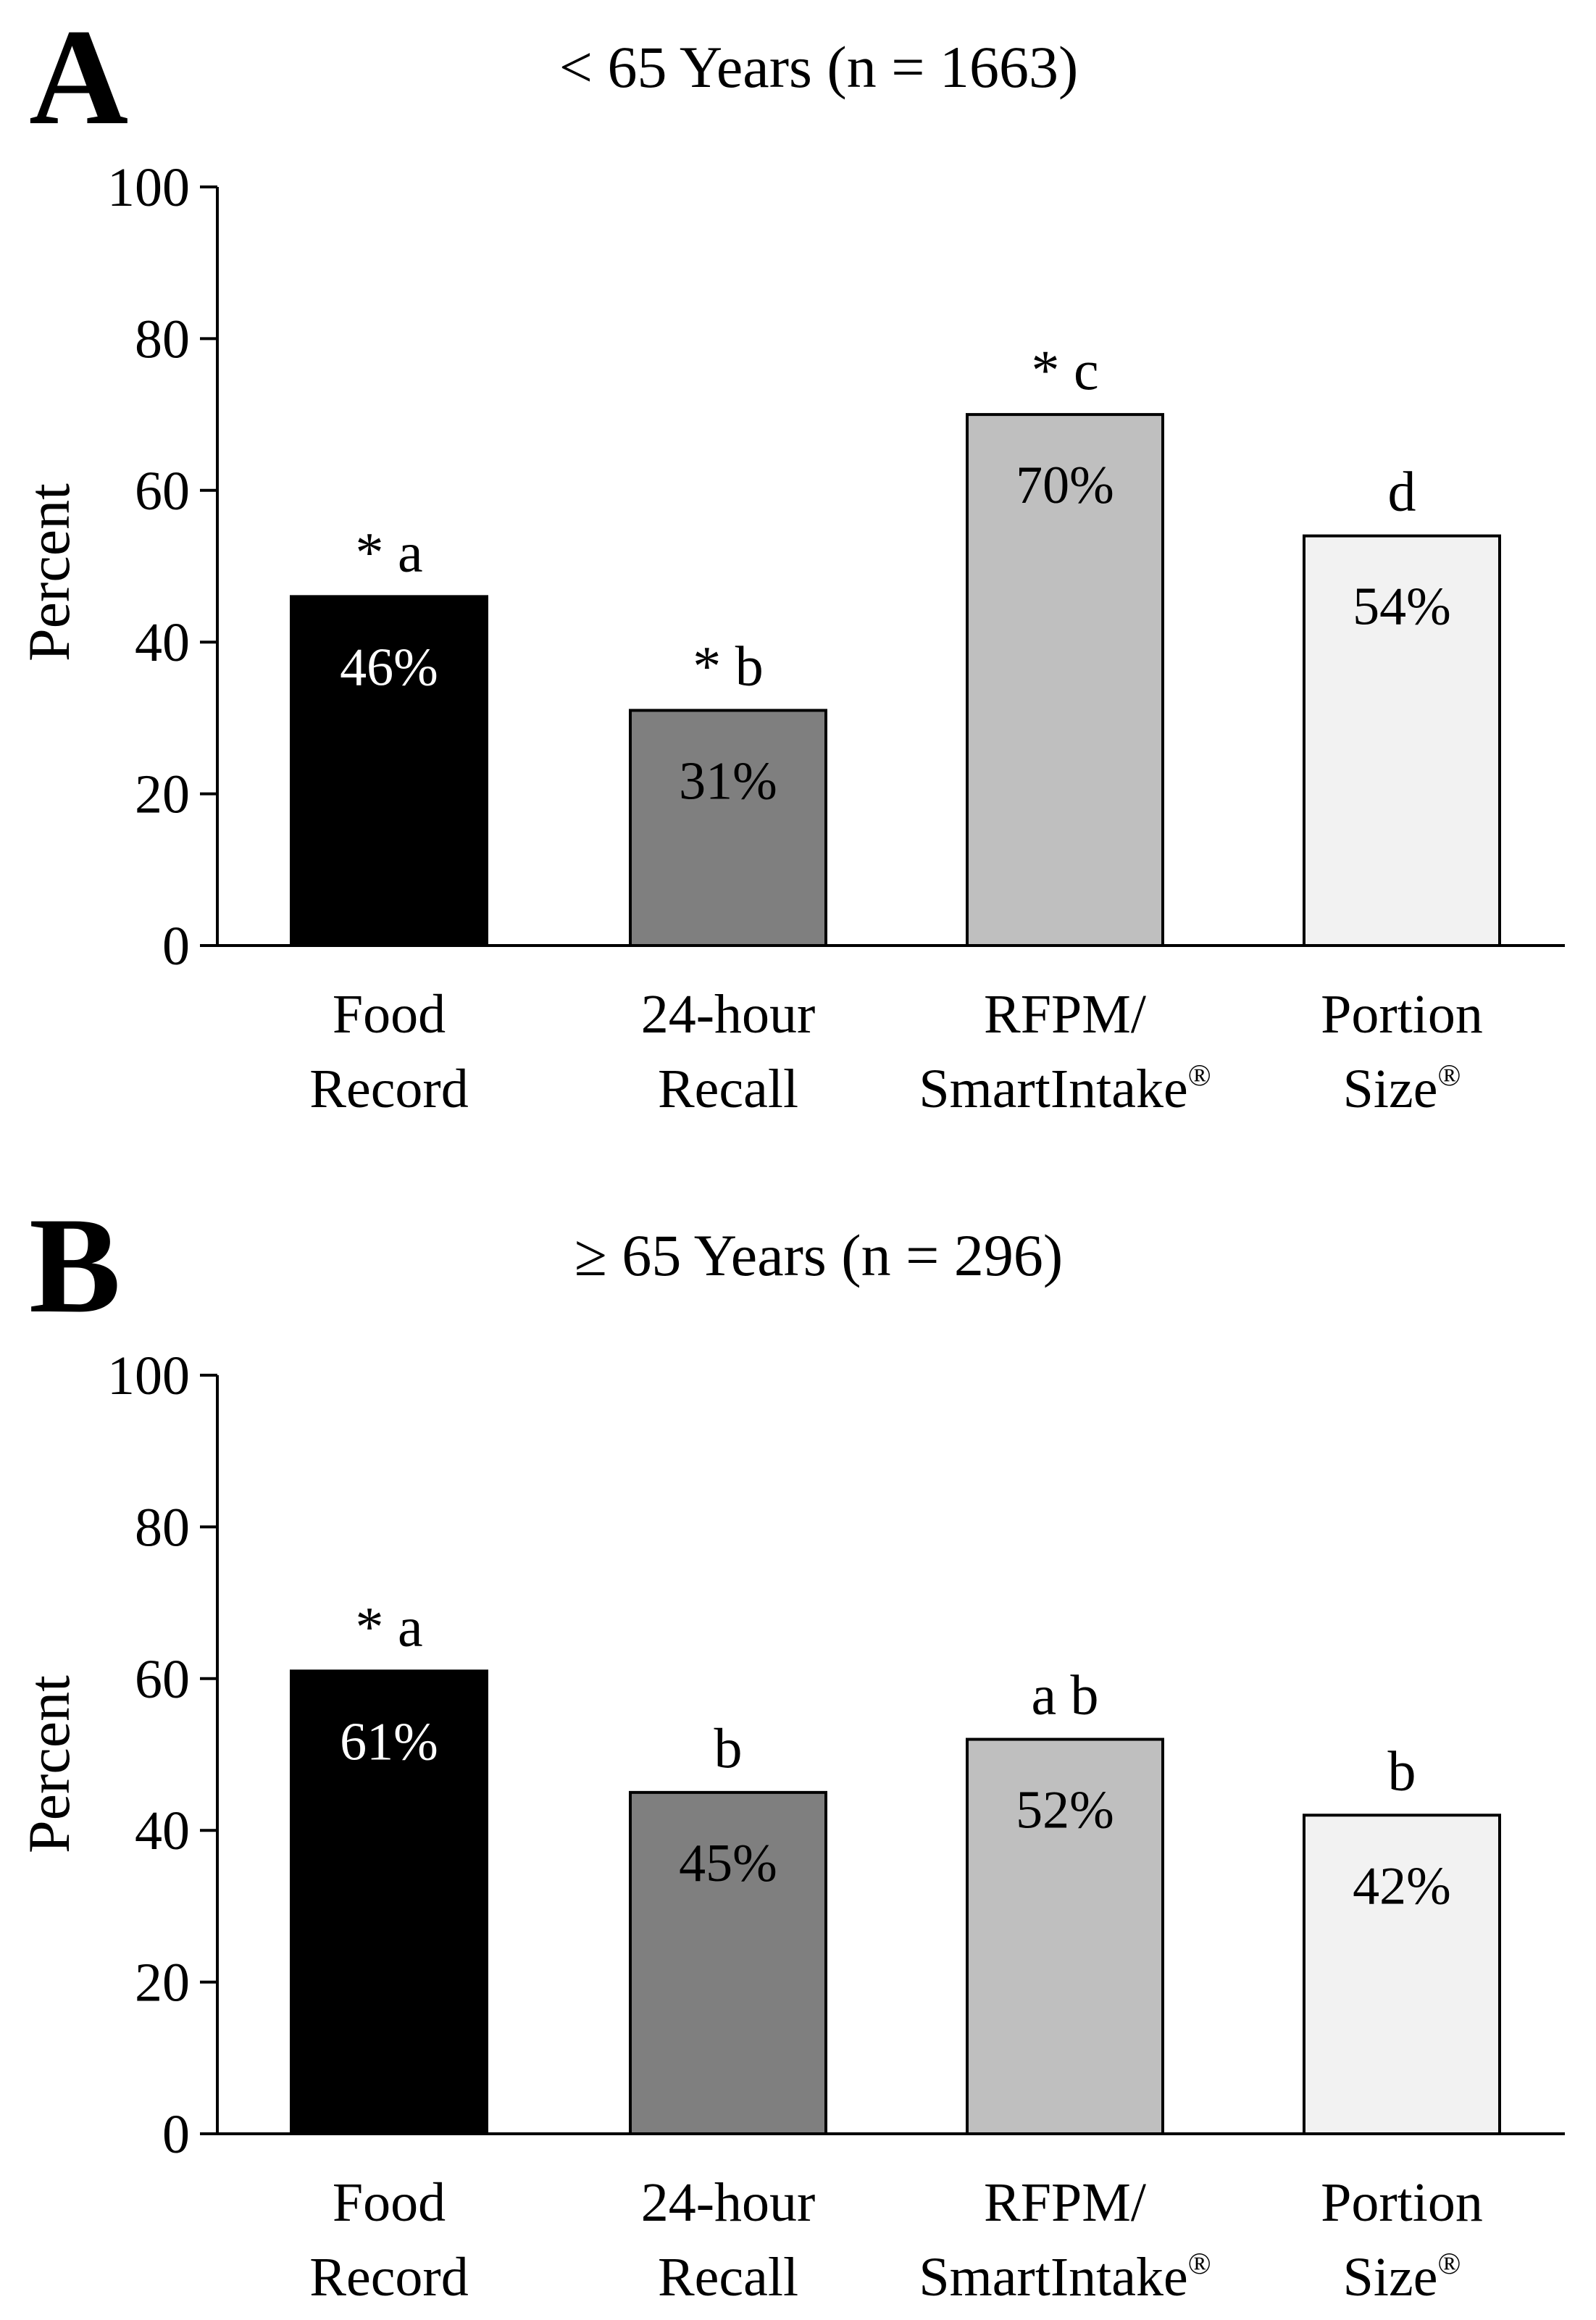 Image resolution: width=1596 pixels, height=2320 pixels. Describe the element at coordinates (728, 781) in the screenshot. I see `bar-value-label: 31%` at that location.